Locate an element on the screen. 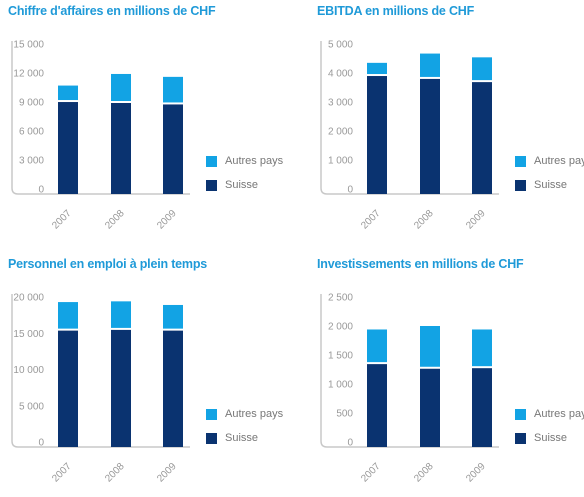  y-tick-label: 9 000 is located at coordinates (31, 103).